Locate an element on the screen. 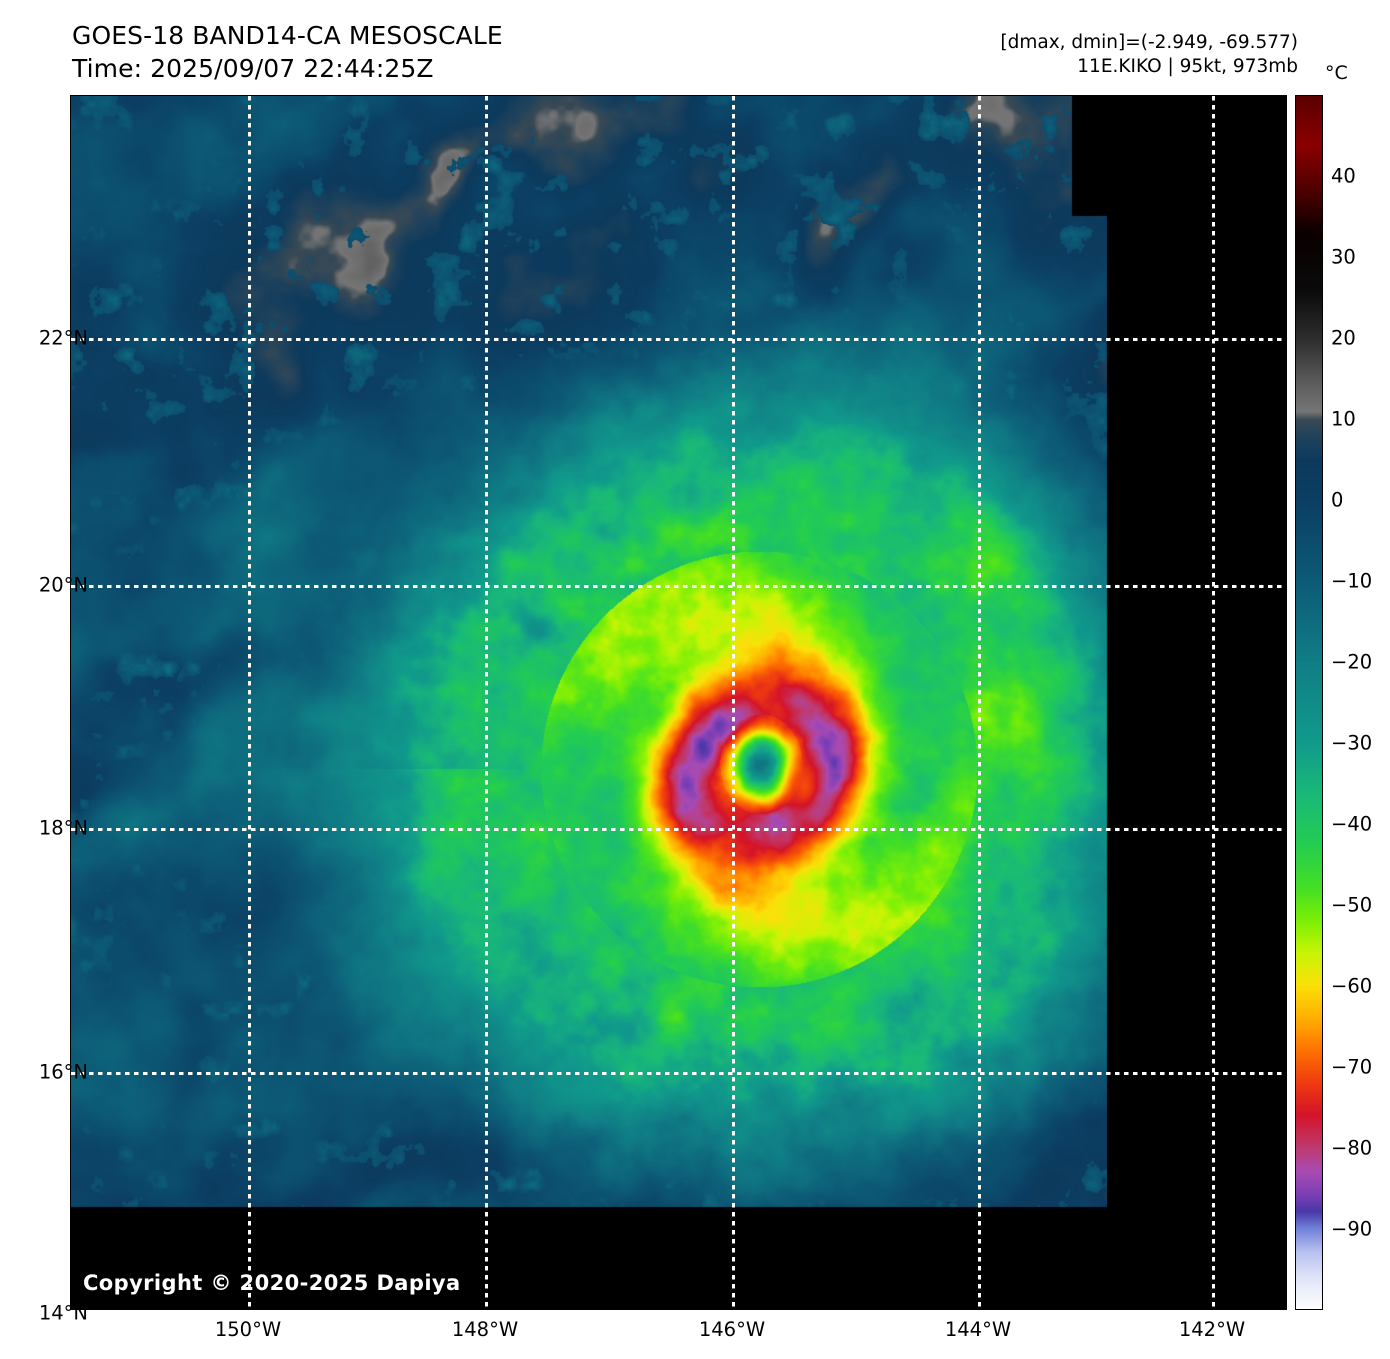 This screenshot has width=1390, height=1359. latitude-tick-label: 22°N is located at coordinates (63, 338).